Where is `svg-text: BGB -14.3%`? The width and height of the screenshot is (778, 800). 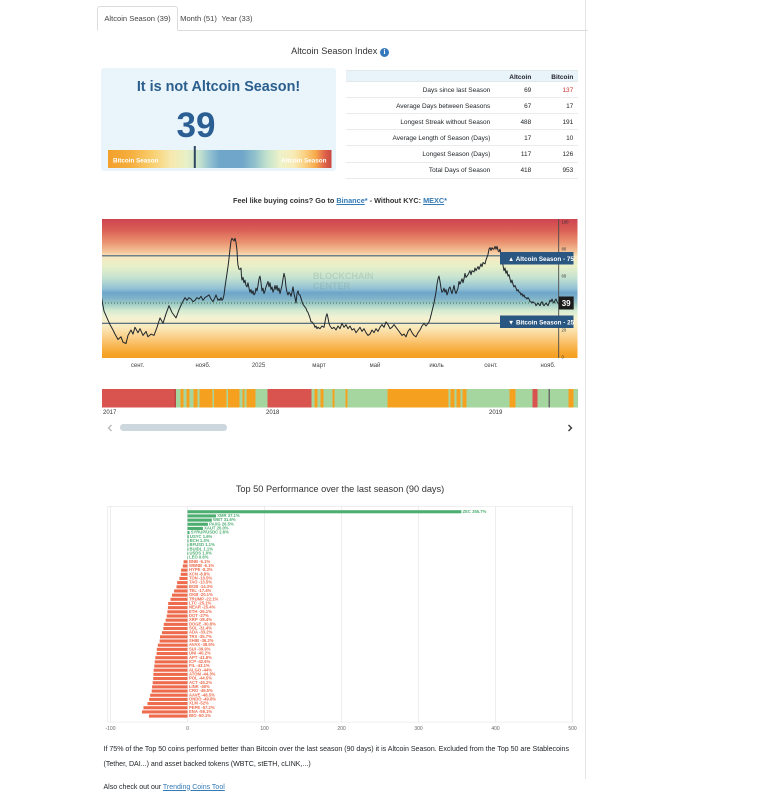 svg-text: BGB -14.3% is located at coordinates (201, 586).